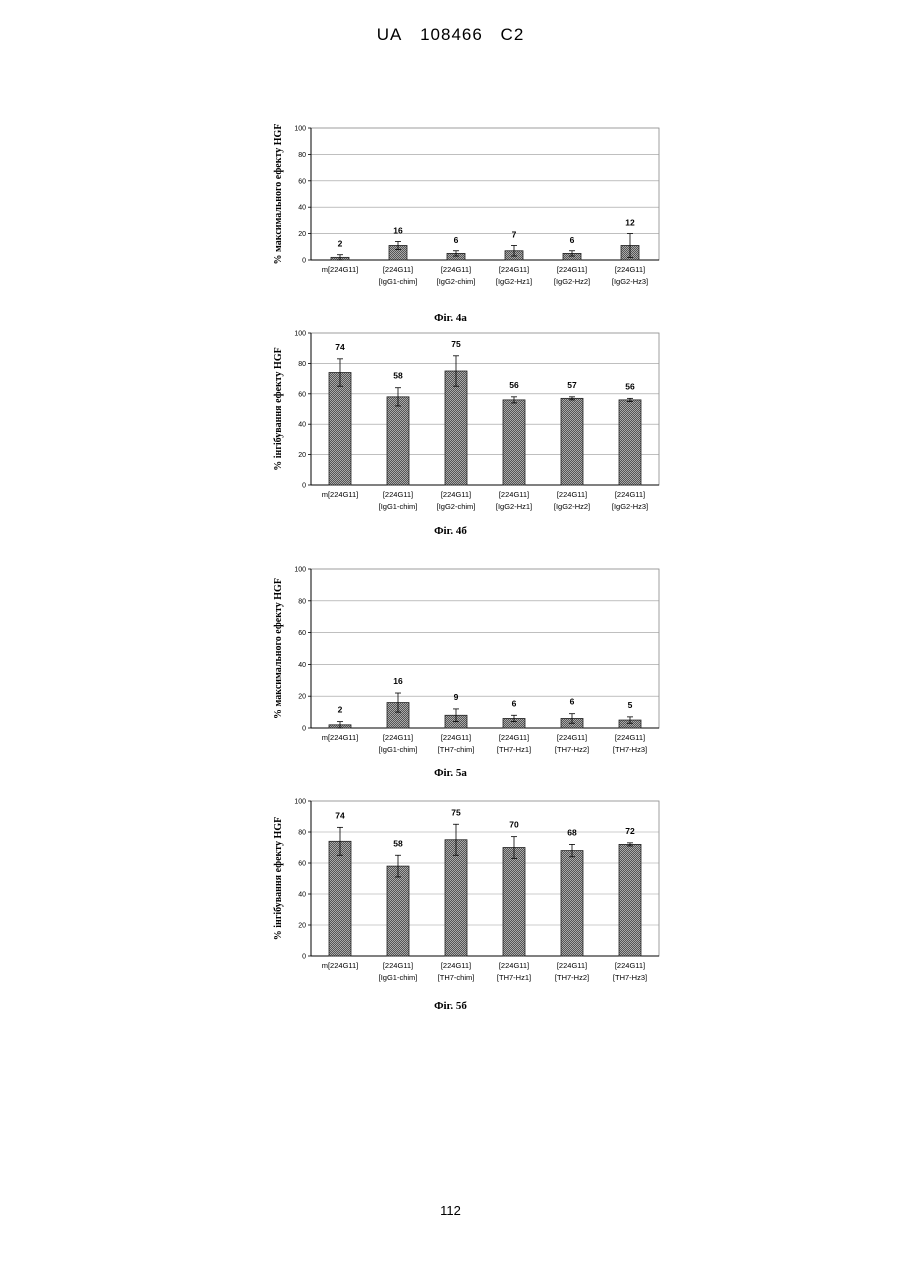  I want to click on data-label: 9, so click(456, 697).